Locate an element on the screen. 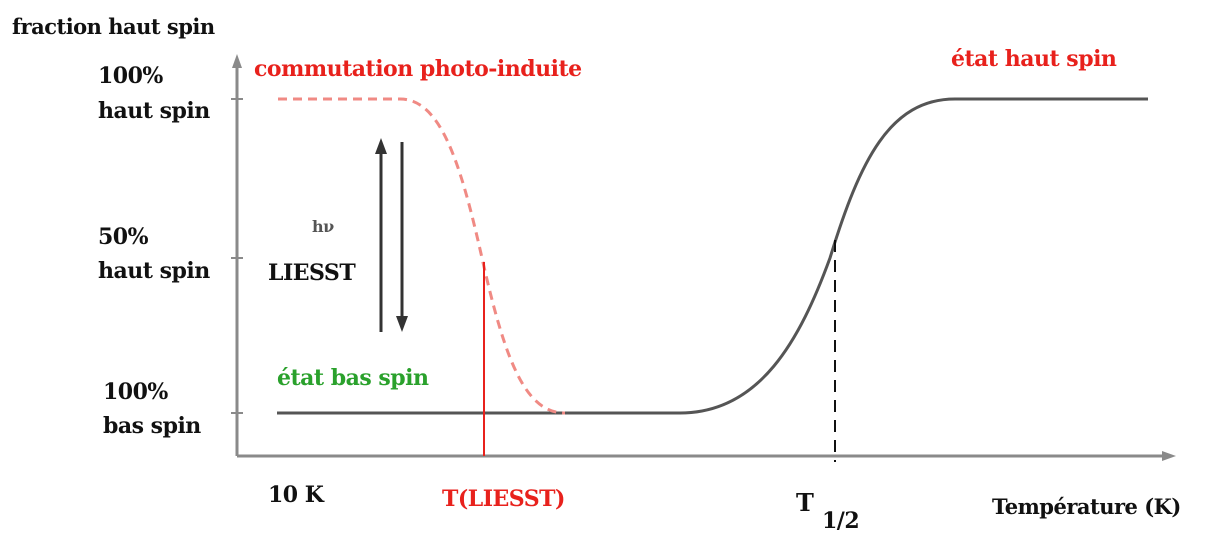 The height and width of the screenshot is (536, 1211). y-label-100-pct-low: 100% is located at coordinates (135, 392).